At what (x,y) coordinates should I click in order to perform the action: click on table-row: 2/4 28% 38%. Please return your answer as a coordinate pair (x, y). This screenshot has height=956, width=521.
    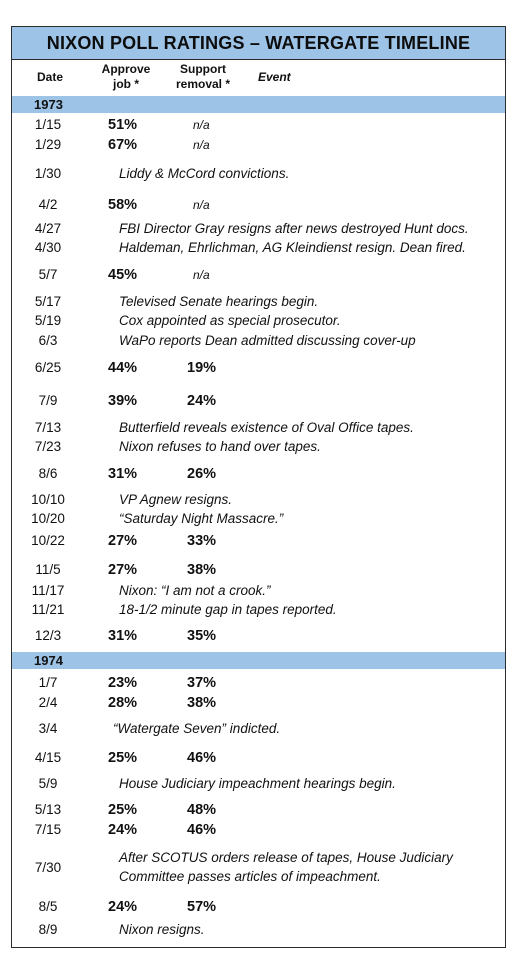
    Looking at the image, I should click on (260, 703).